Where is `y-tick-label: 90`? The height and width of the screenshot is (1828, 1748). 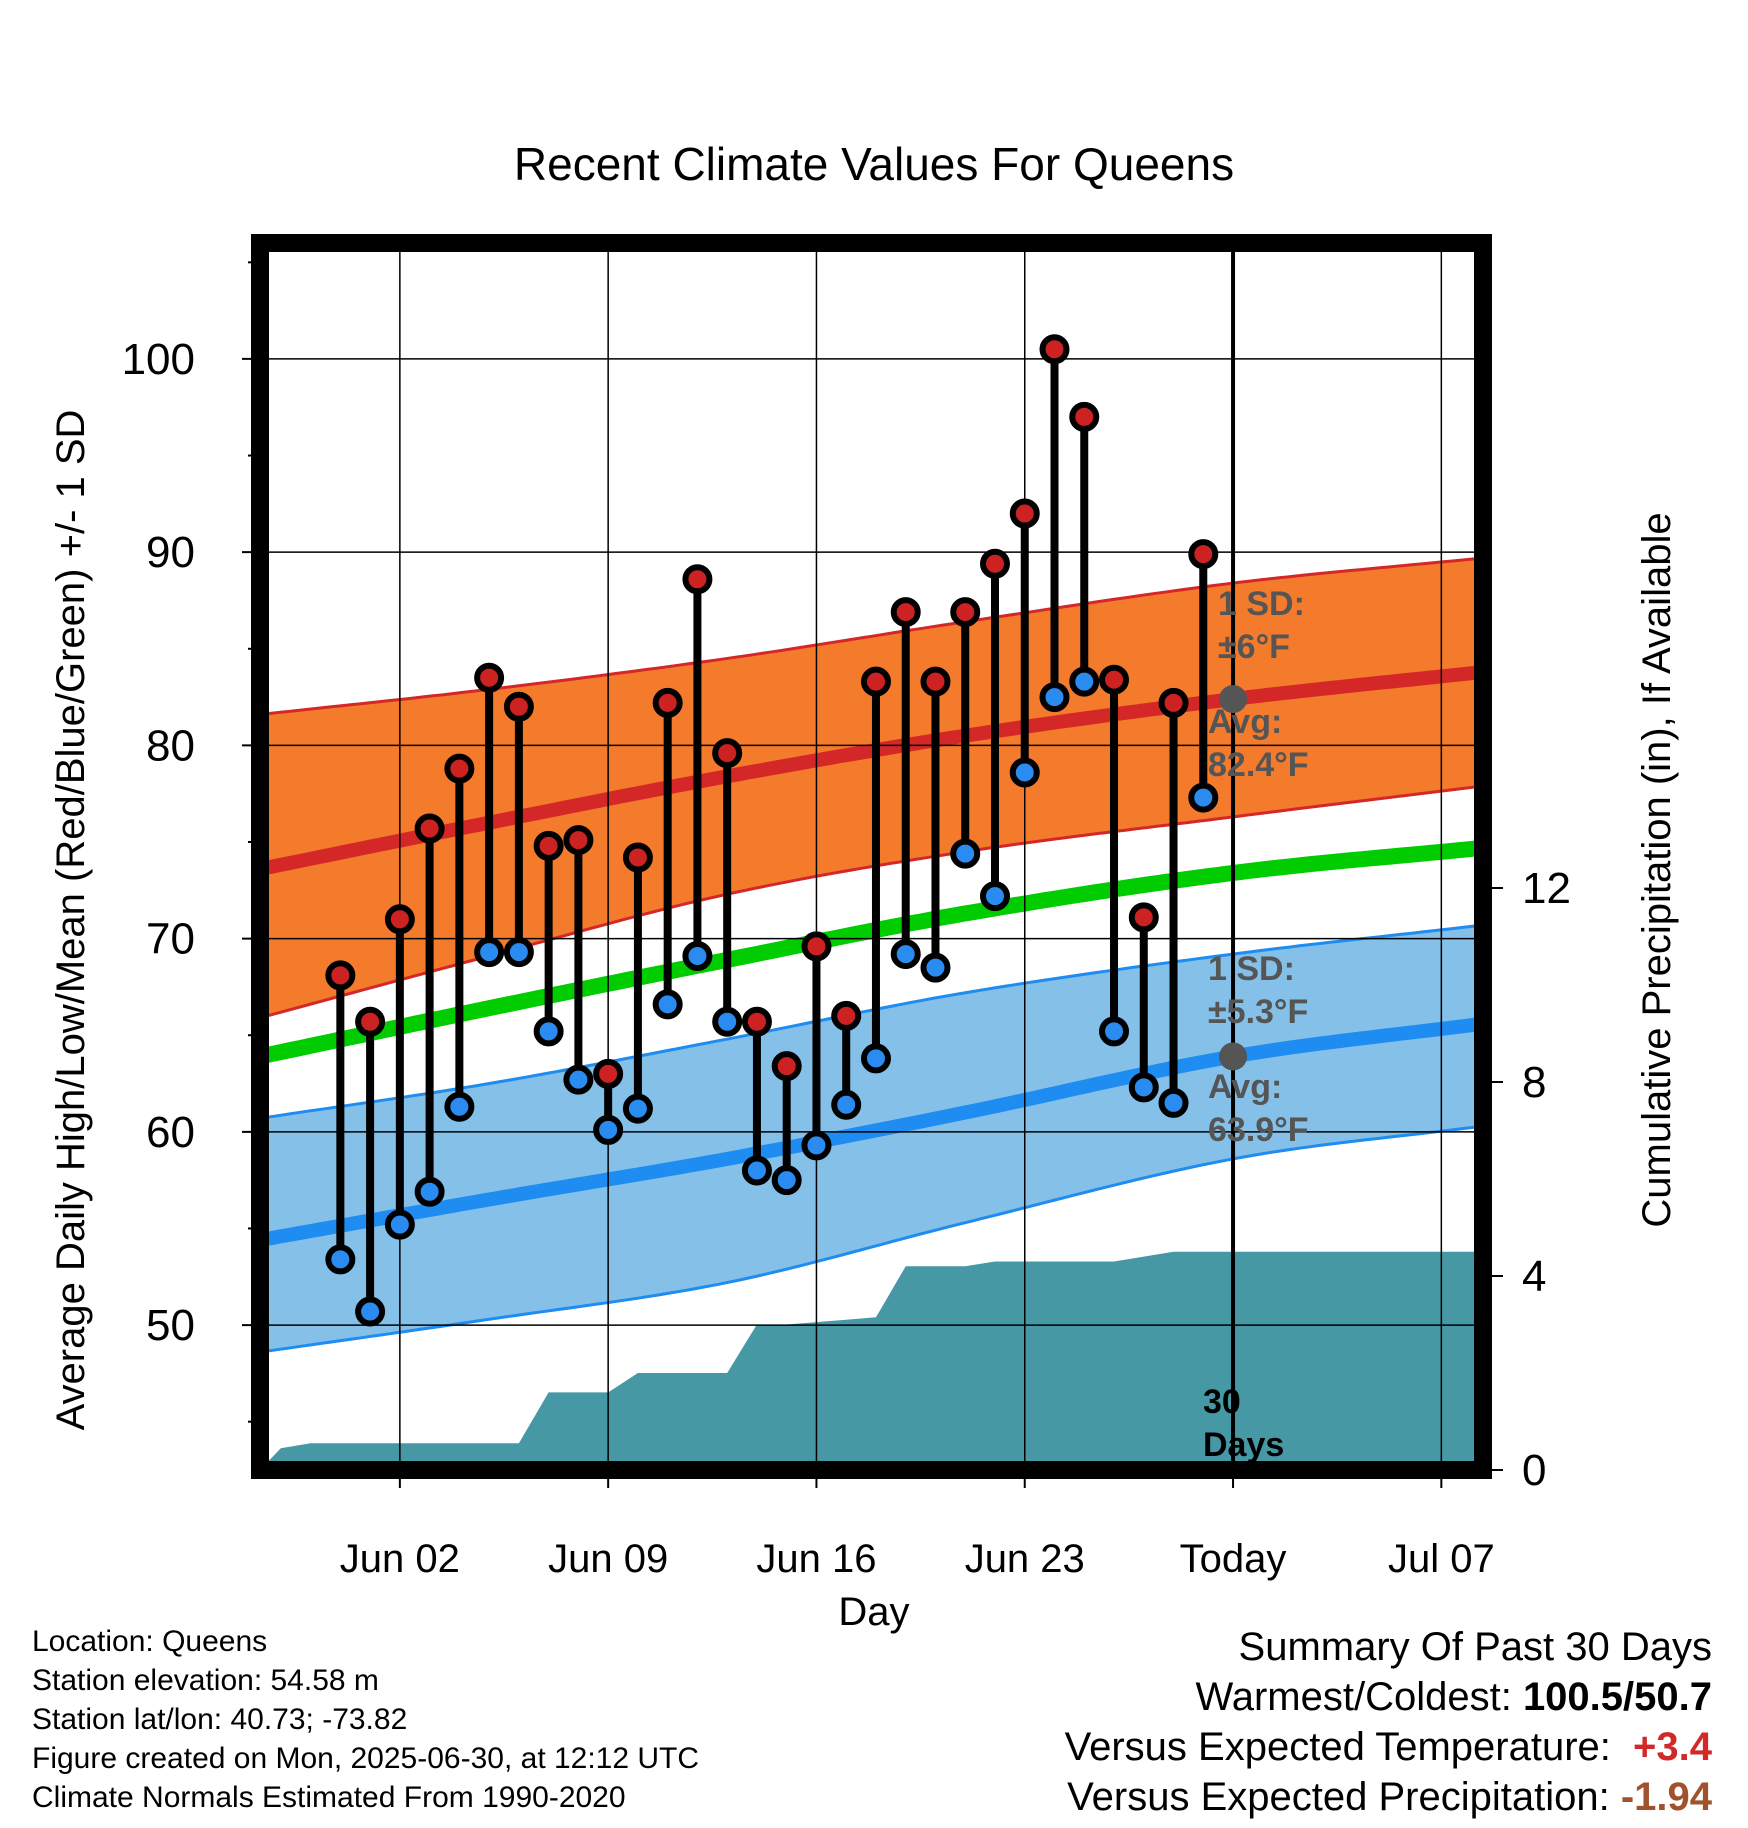 y-tick-label: 90 is located at coordinates (170, 552).